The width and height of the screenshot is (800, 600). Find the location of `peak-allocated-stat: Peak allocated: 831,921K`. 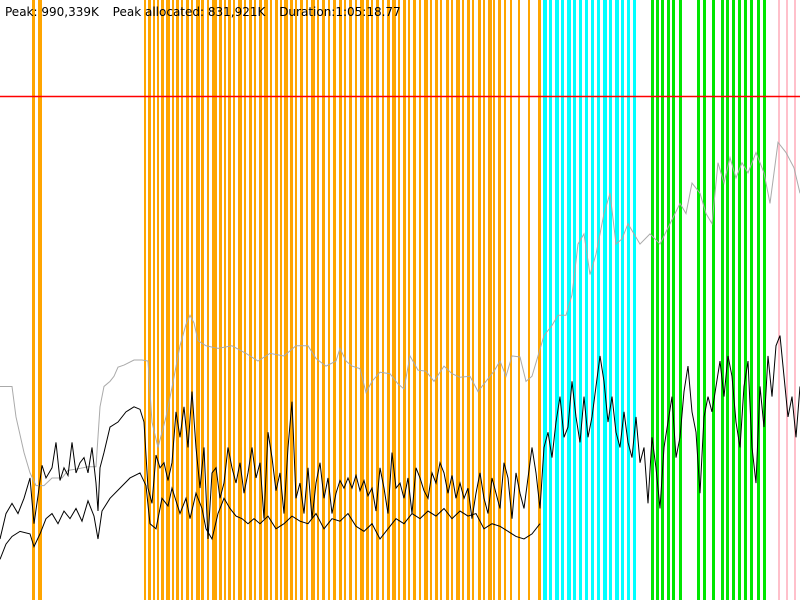

peak-allocated-stat: Peak allocated: 831,921K is located at coordinates (189, 12).